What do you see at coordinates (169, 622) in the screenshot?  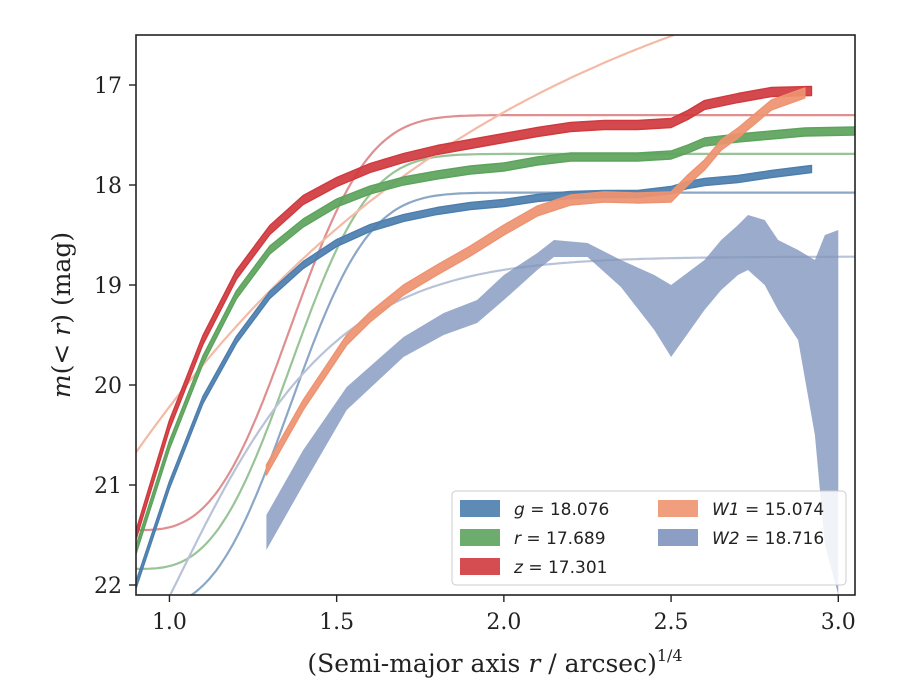 I see `x-tick-label: 1.0` at bounding box center [169, 622].